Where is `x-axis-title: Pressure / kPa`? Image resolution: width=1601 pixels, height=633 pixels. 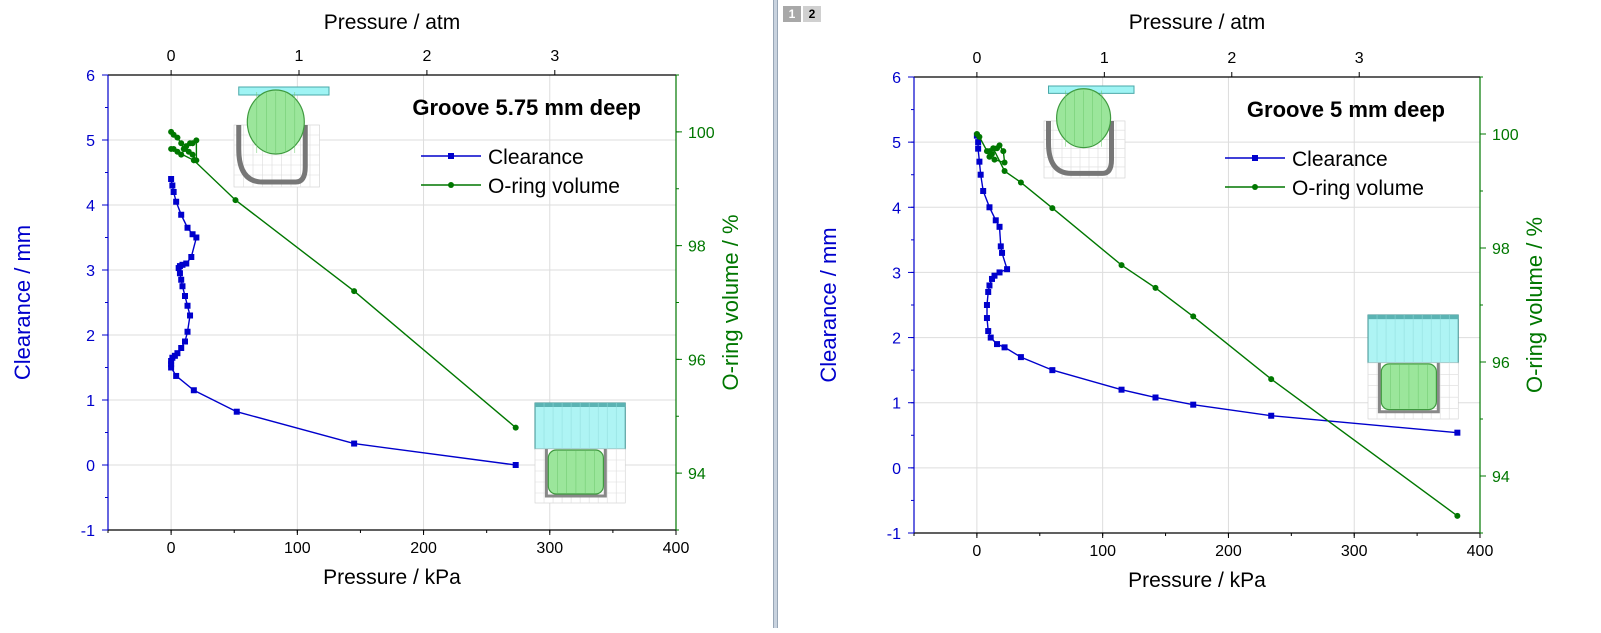
x-axis-title: Pressure / kPa is located at coordinates (392, 577).